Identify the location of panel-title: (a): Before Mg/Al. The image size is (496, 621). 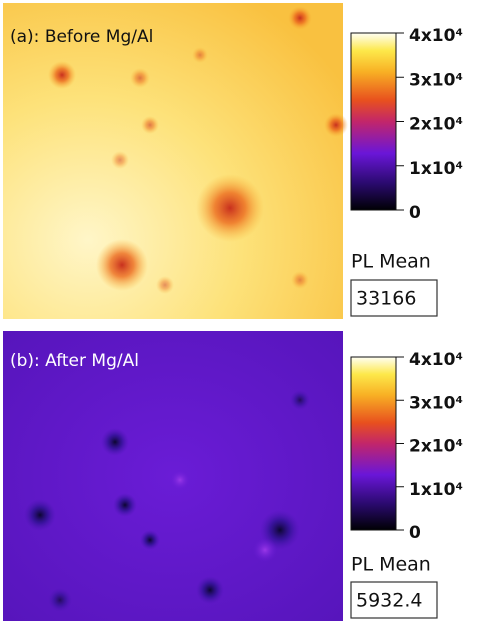
(81, 37).